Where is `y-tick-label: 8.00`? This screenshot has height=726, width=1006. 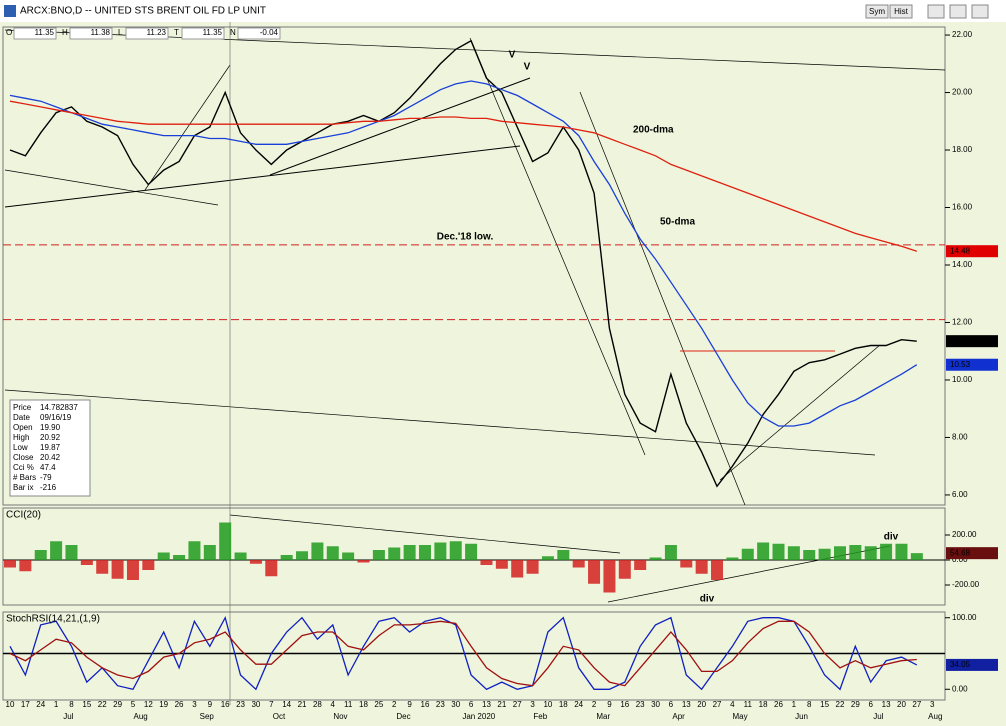 y-tick-label: 8.00 is located at coordinates (960, 437).